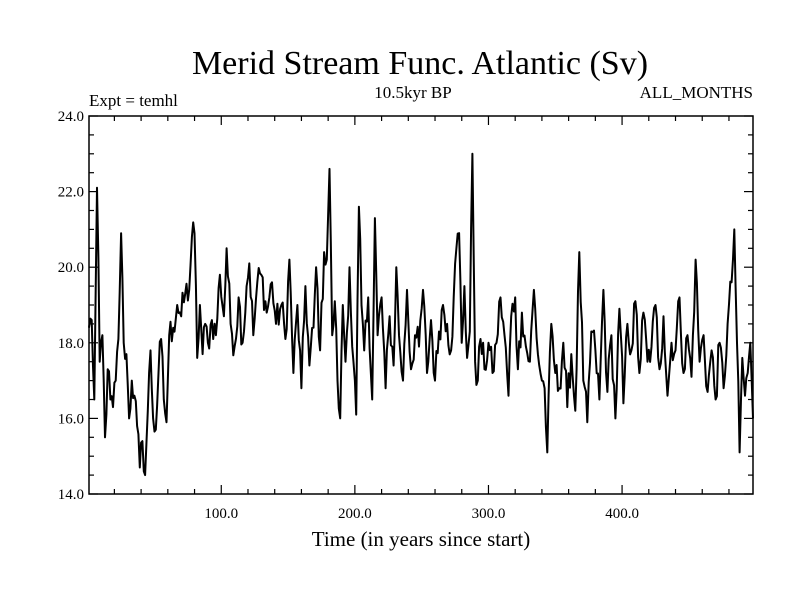 This screenshot has width=800, height=600. Describe the element at coordinates (420, 63) in the screenshot. I see `chart-title: Merid Stream Func. Atlantic (Sv)` at that location.